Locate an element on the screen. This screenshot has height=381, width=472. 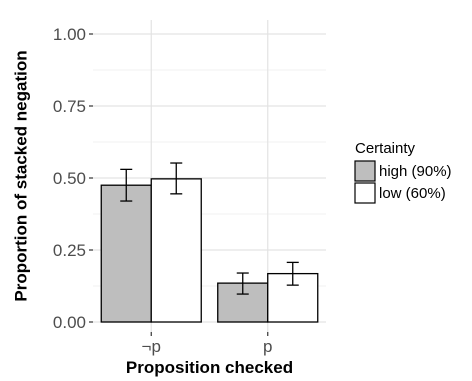
bar-high-not-p is located at coordinates (126, 253).